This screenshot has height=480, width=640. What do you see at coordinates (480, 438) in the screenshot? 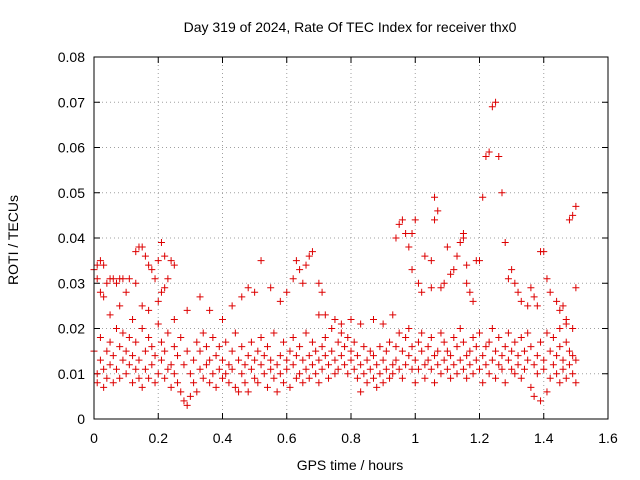
I see `x-tick-label: 1.2` at bounding box center [480, 438].